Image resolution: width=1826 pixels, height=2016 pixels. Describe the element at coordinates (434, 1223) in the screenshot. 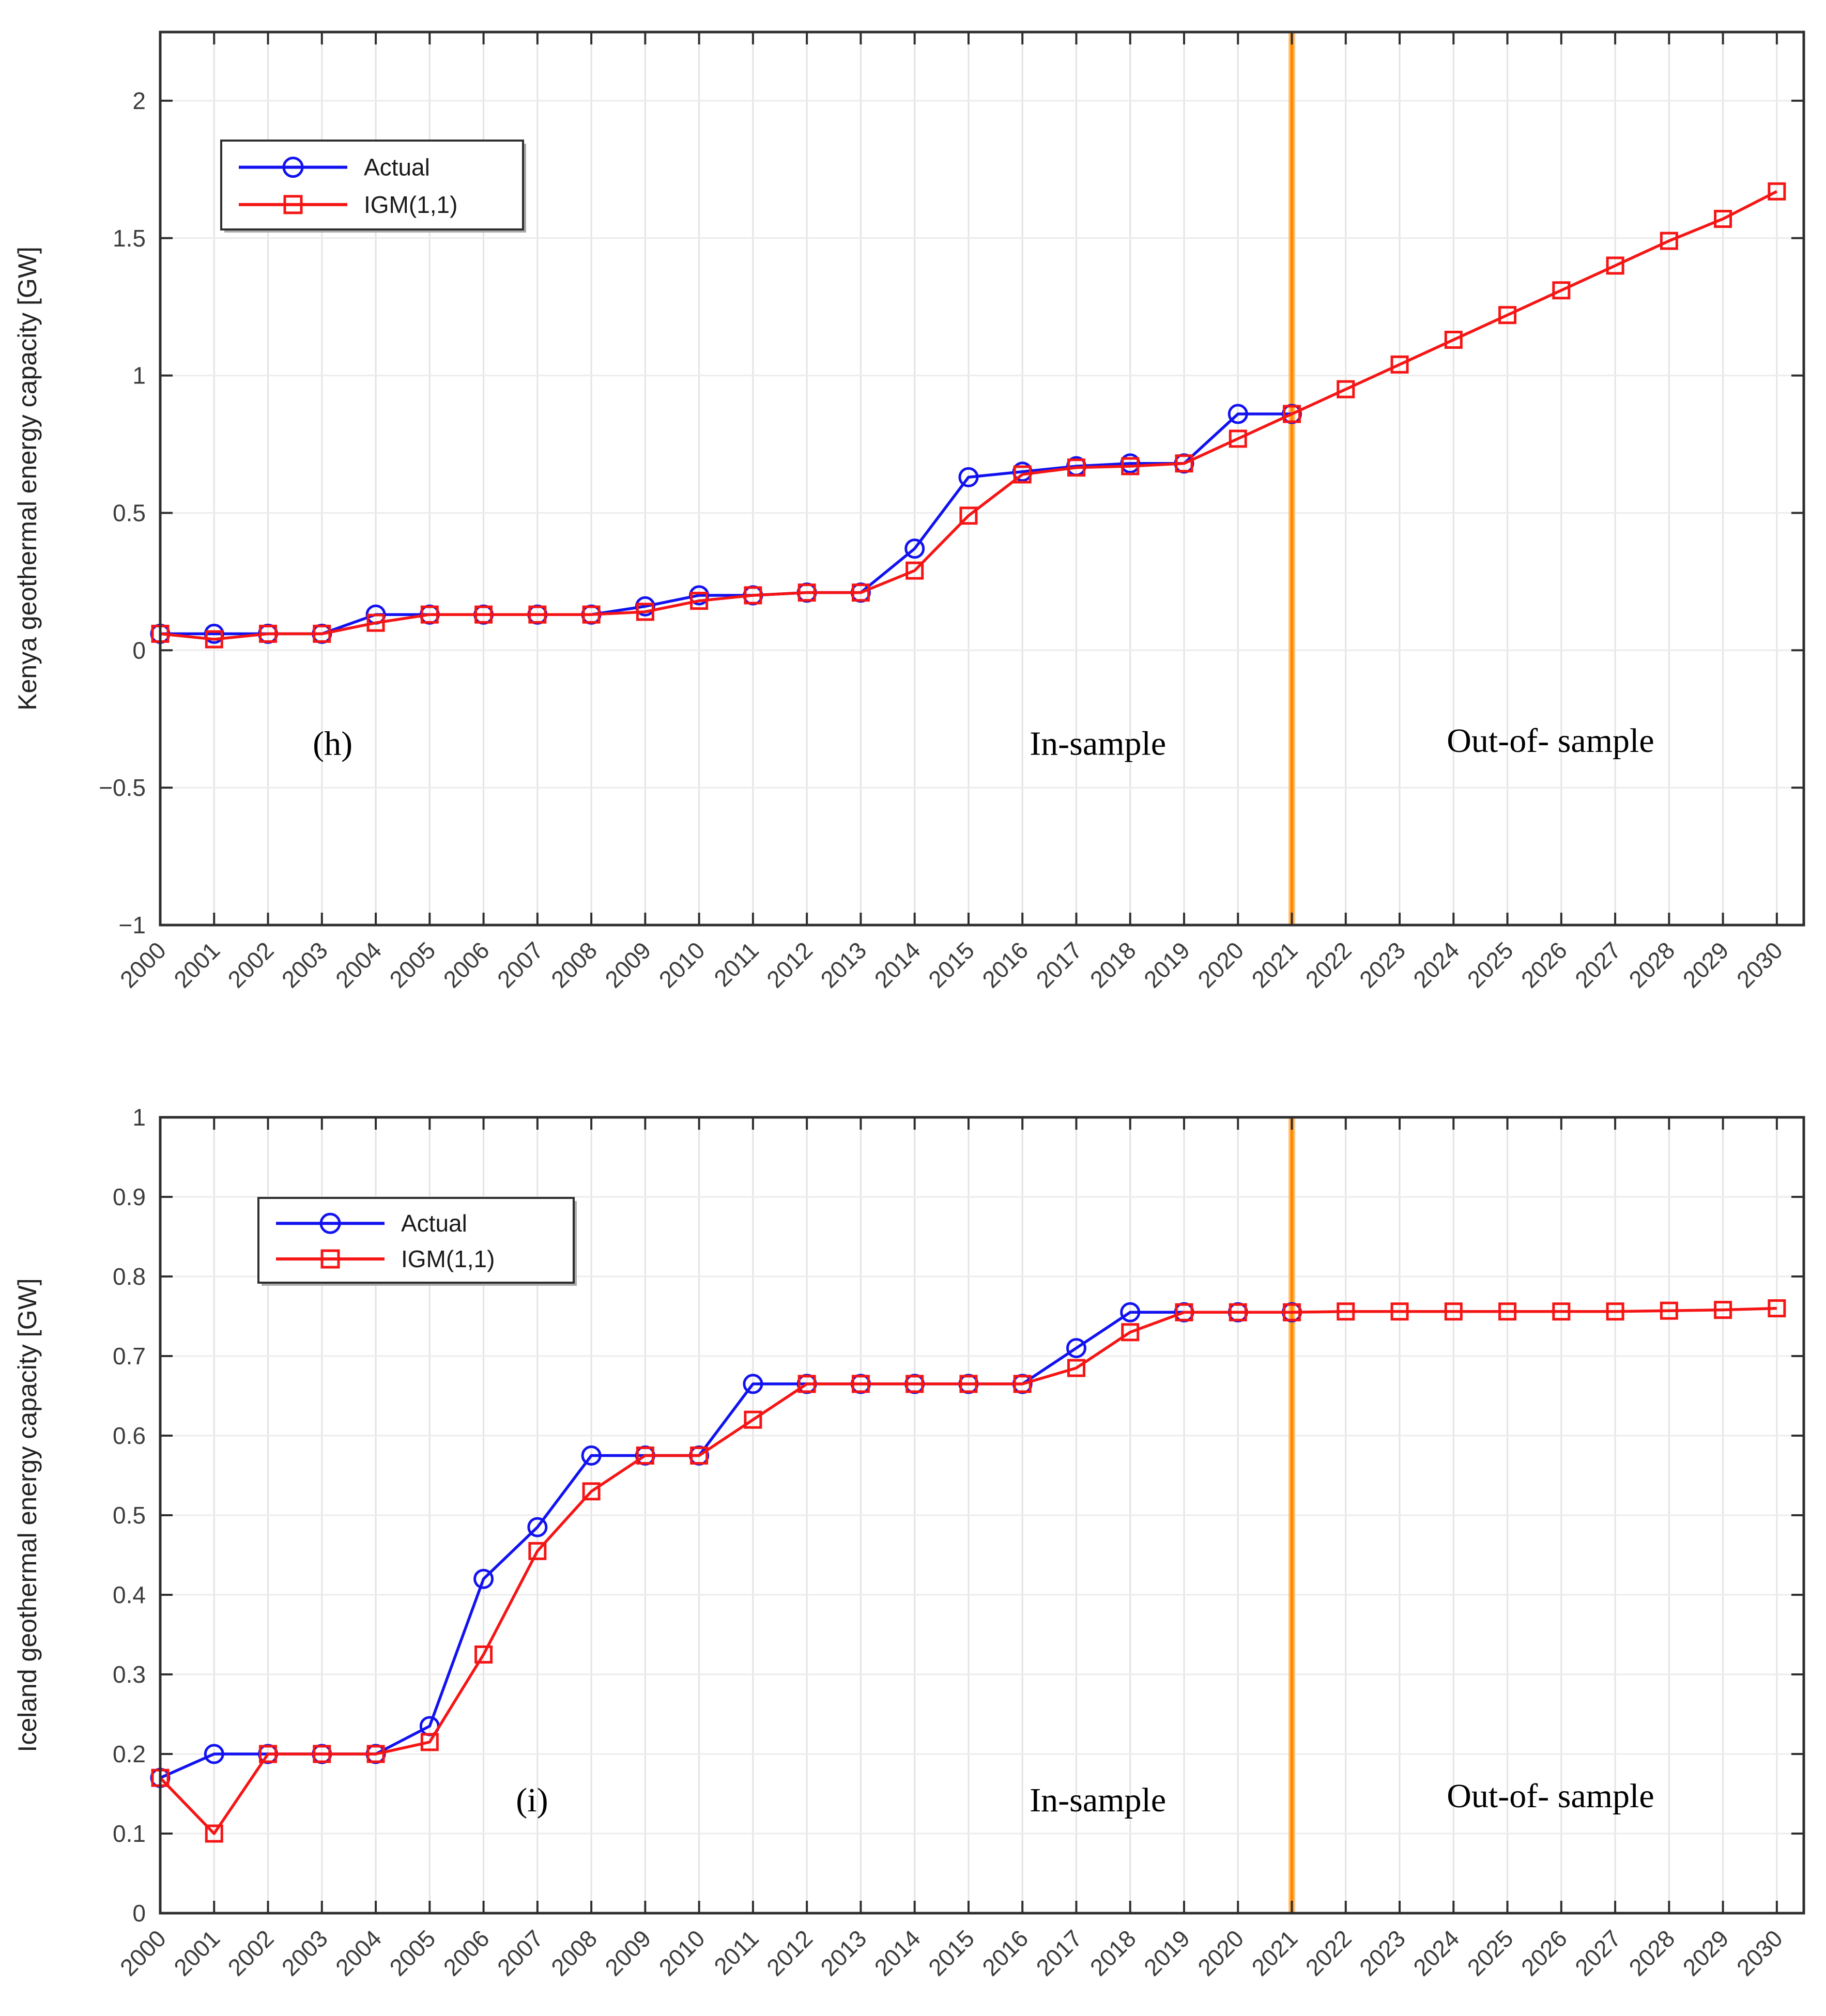

I see `legend-label: Actual` at that location.